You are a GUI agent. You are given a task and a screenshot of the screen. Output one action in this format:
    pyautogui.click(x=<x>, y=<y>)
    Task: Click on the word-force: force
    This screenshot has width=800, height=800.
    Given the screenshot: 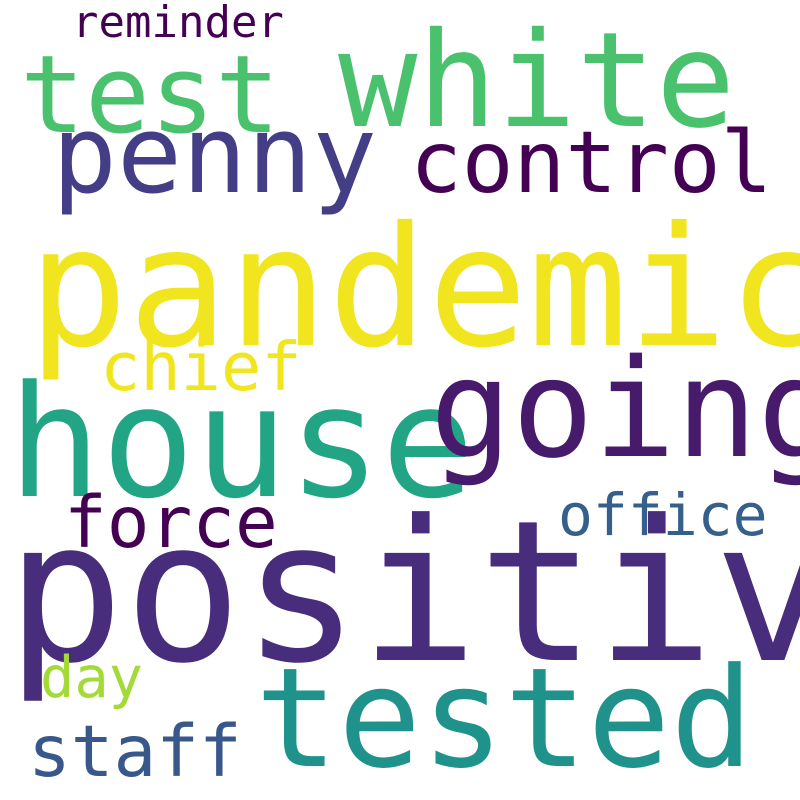 What is the action you would take?
    pyautogui.click(x=171, y=522)
    